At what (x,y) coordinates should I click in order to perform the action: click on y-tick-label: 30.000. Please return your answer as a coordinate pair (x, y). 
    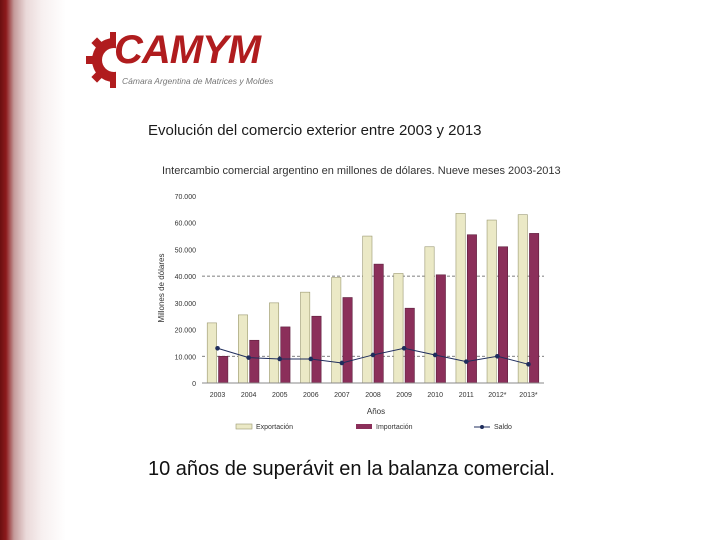
    Looking at the image, I should click on (186, 304).